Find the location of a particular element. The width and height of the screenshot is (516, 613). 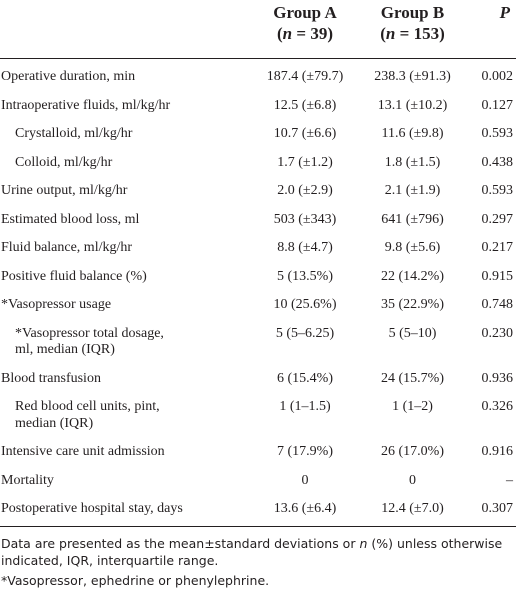

row-label-line: *Vasopressor total dosage, is located at coordinates (89, 333).